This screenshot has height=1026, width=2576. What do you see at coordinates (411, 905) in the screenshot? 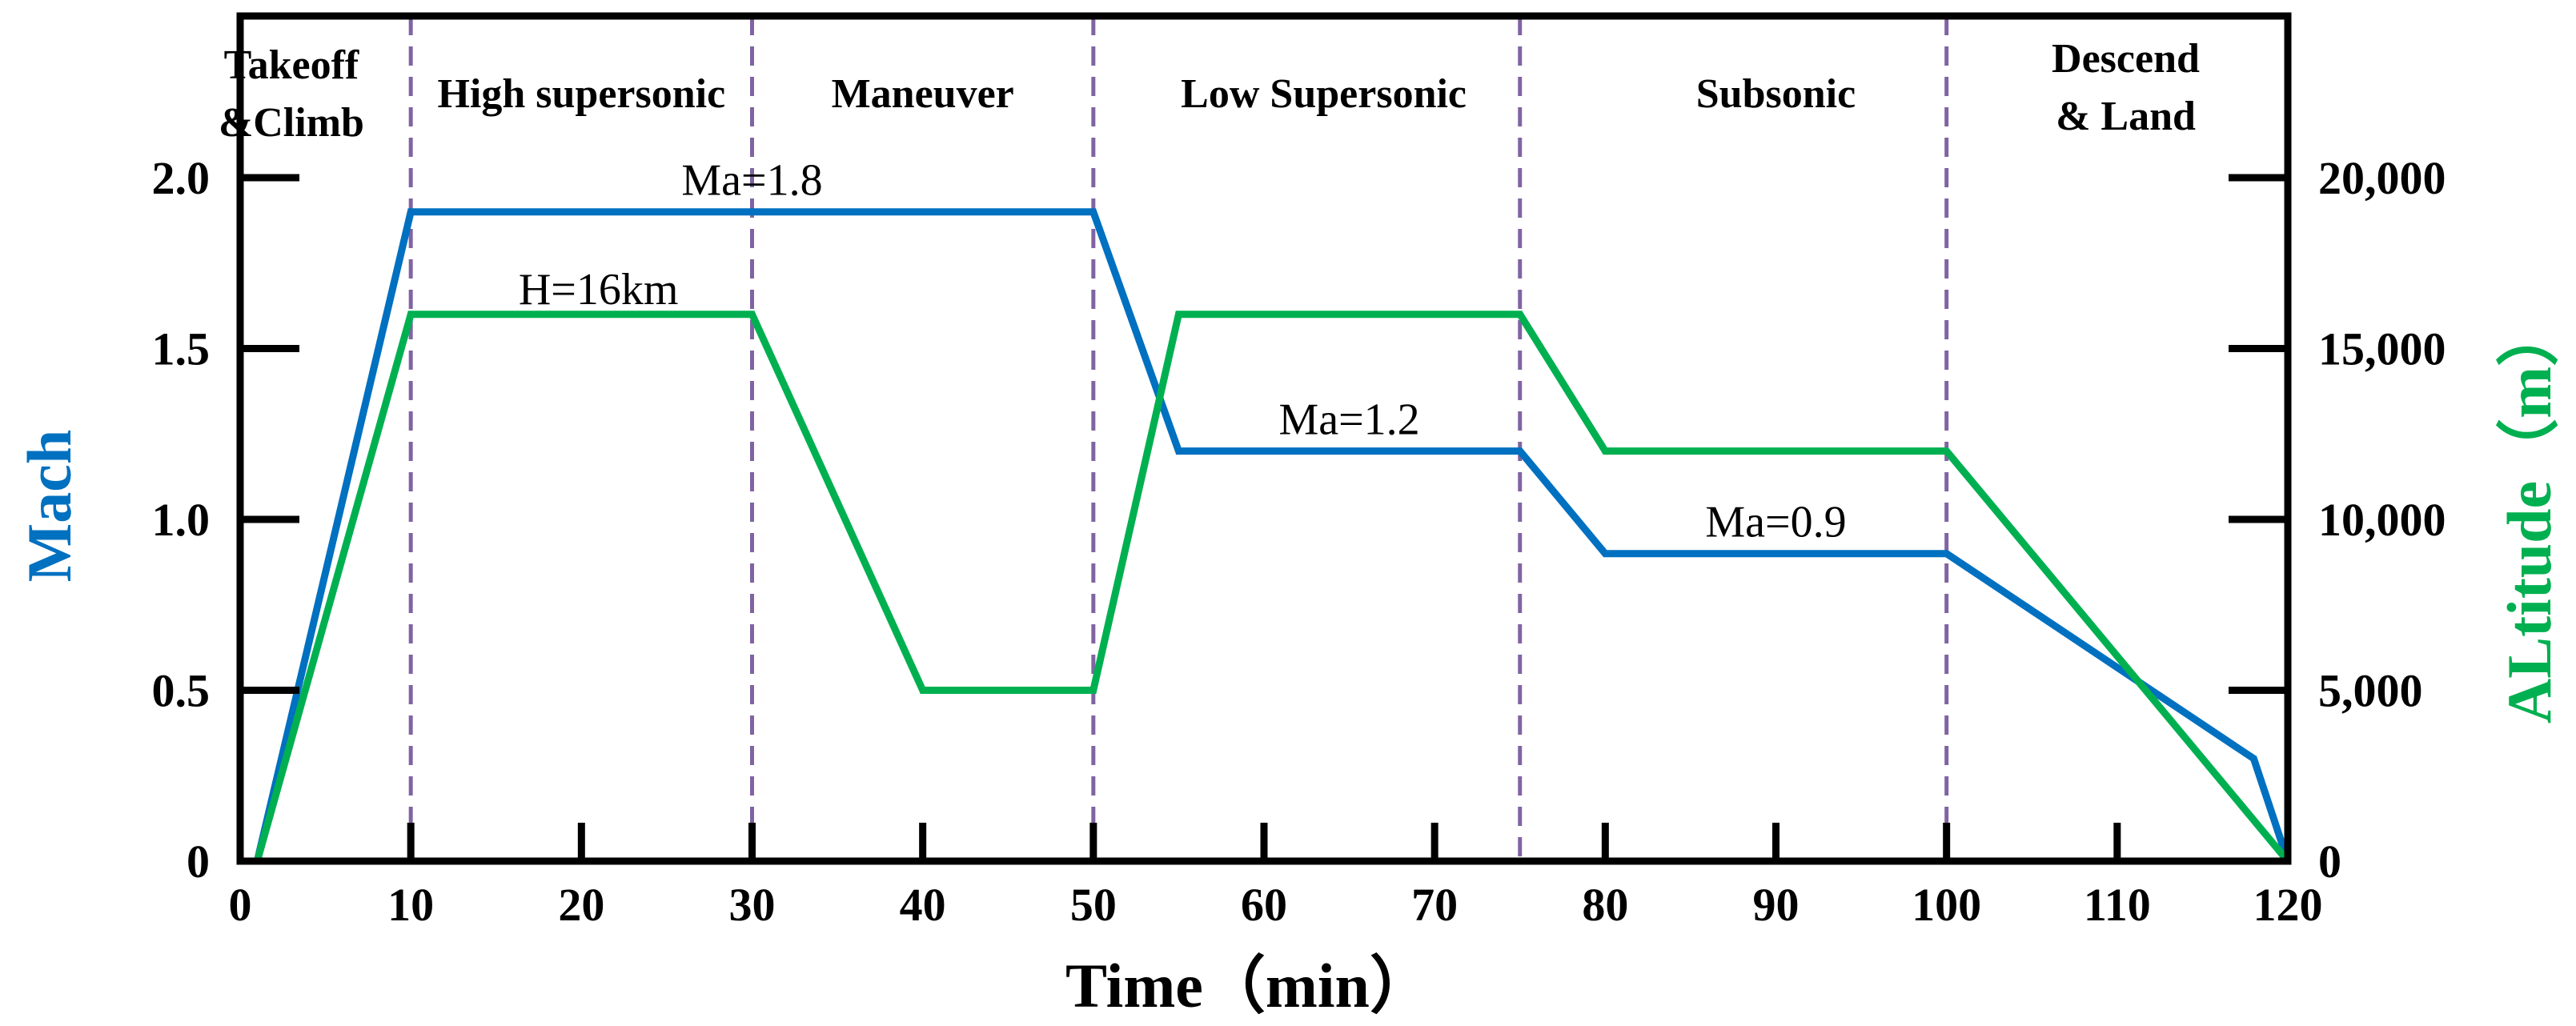
I see `x-tick-label-1: 10` at bounding box center [411, 905].